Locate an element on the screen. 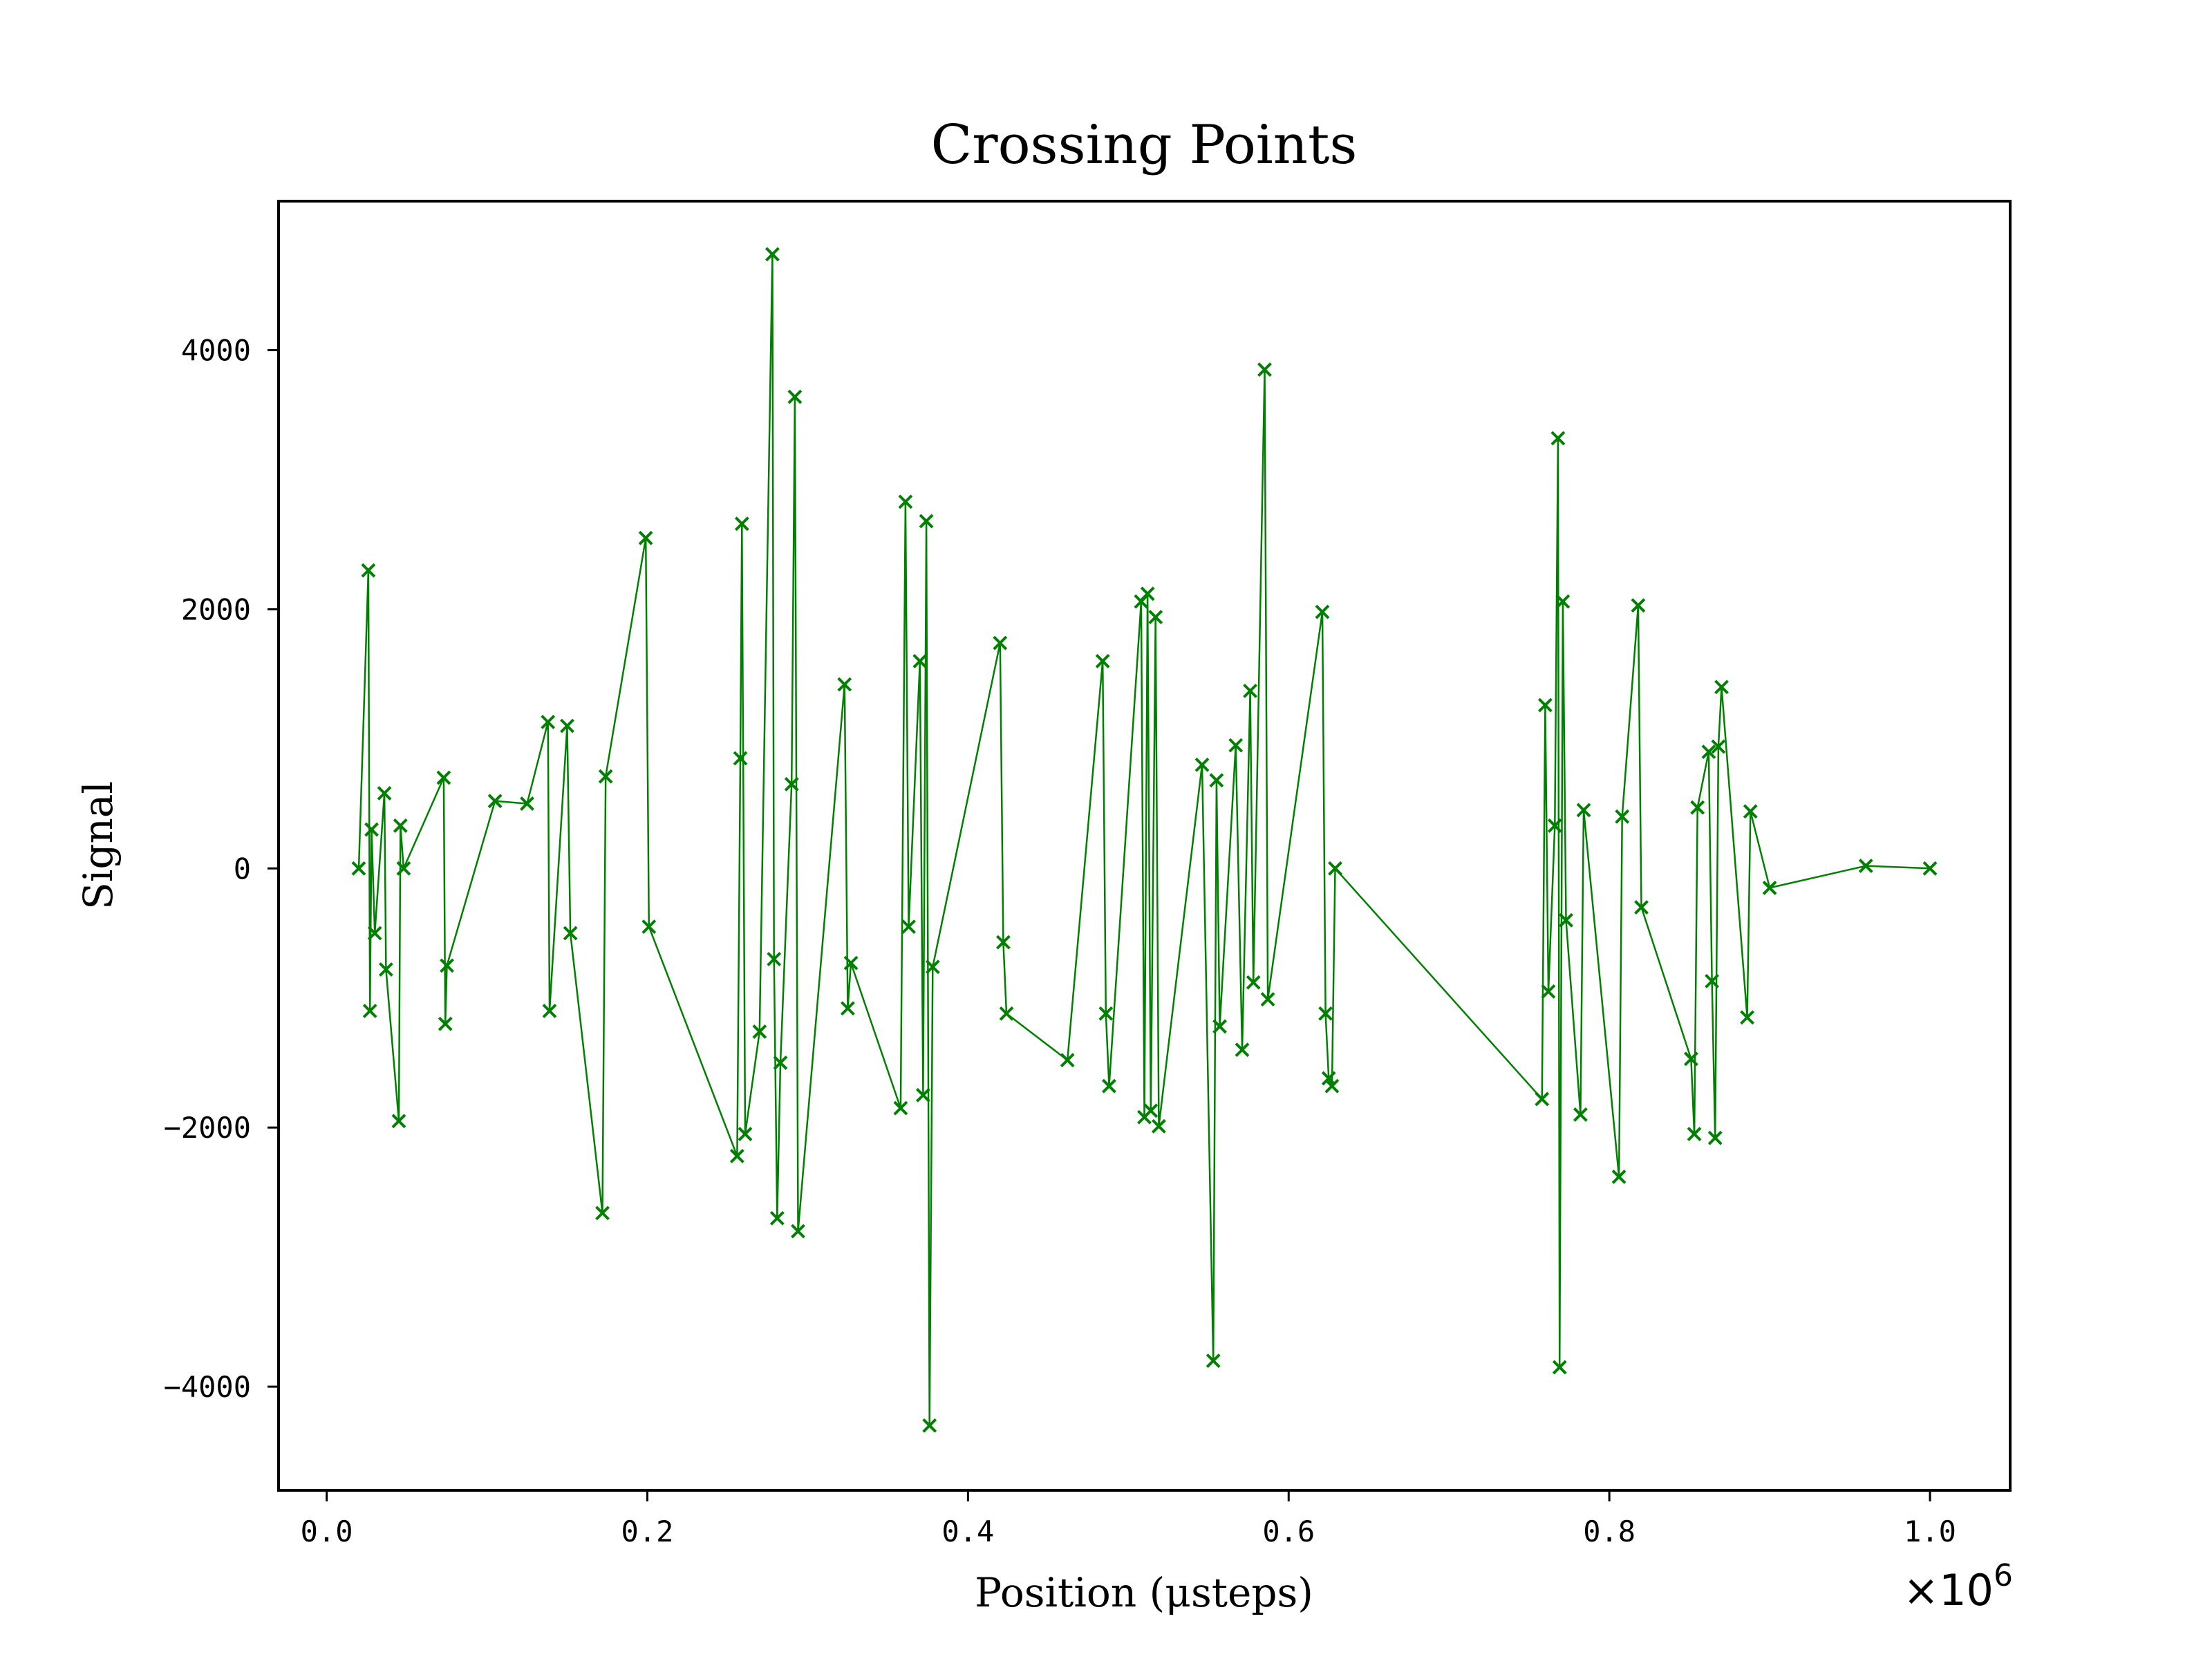 The image size is (2212, 1659). y-tick-label: 2000 is located at coordinates (216, 609).